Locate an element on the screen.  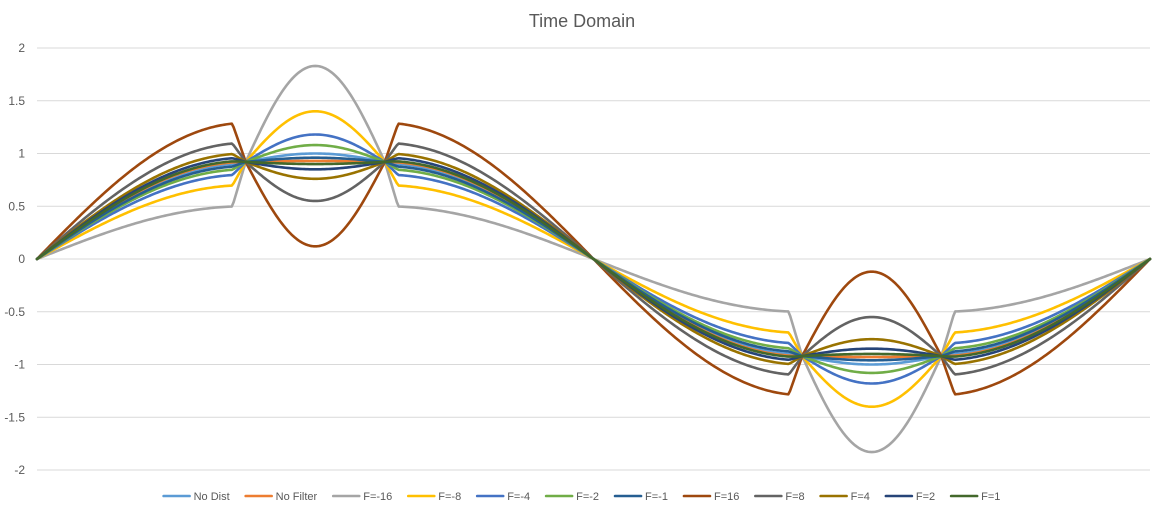
legend-label: F=1 is located at coordinates (990, 497).